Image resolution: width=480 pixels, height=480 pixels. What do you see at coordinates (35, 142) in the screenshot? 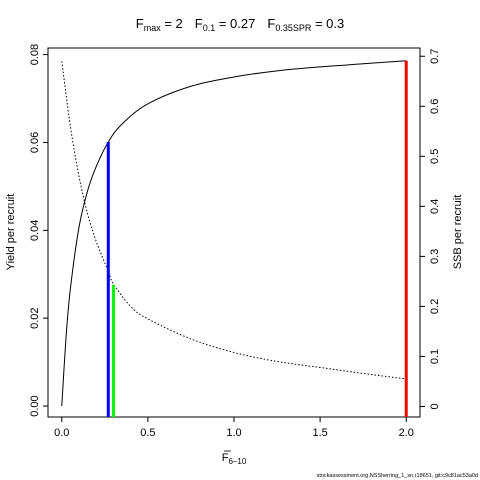
I see `y-left-tick-label: 0.06` at bounding box center [35, 142].